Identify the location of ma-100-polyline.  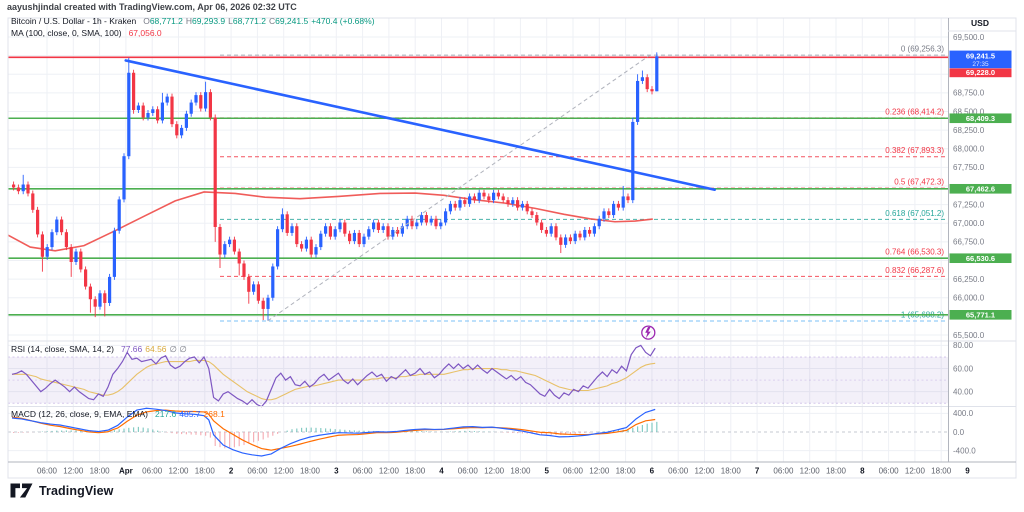
(330, 221).